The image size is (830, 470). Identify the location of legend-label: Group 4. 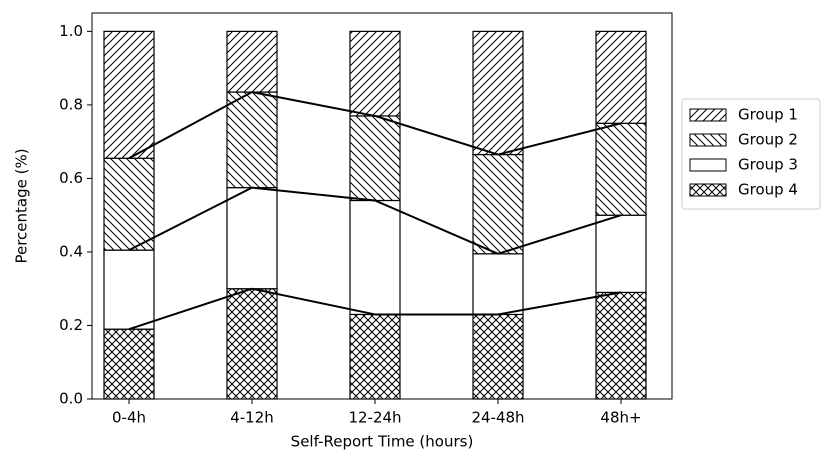
(768, 190).